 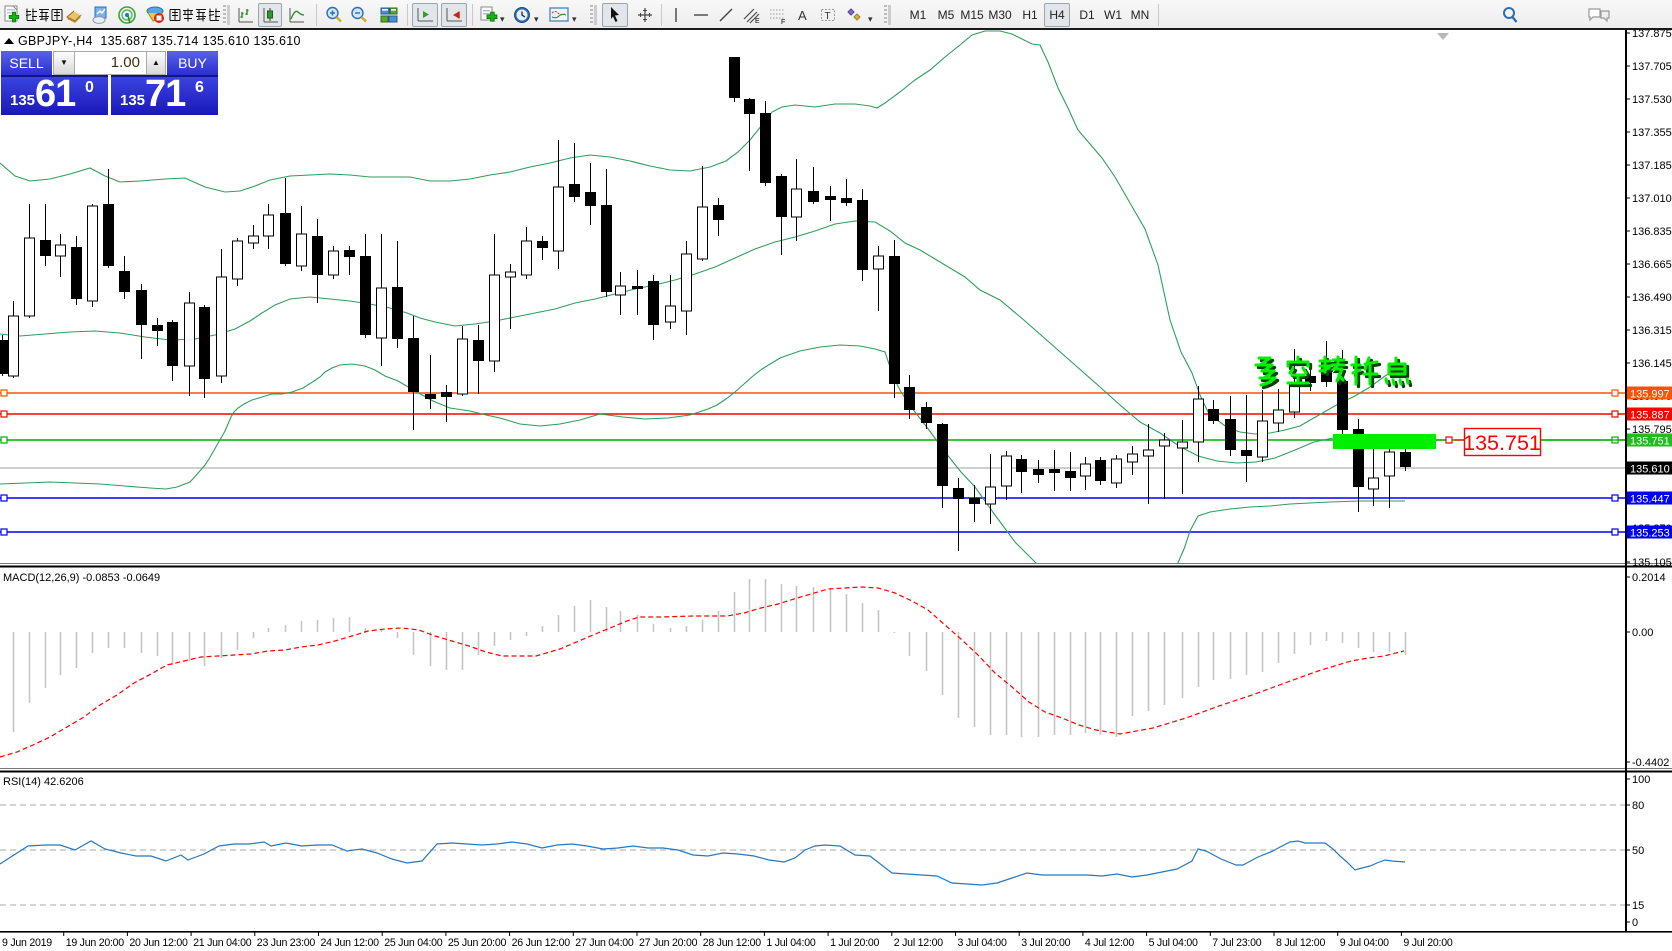 What do you see at coordinates (1642, 633) in the screenshot?
I see `svg-text: 0.00` at bounding box center [1642, 633].